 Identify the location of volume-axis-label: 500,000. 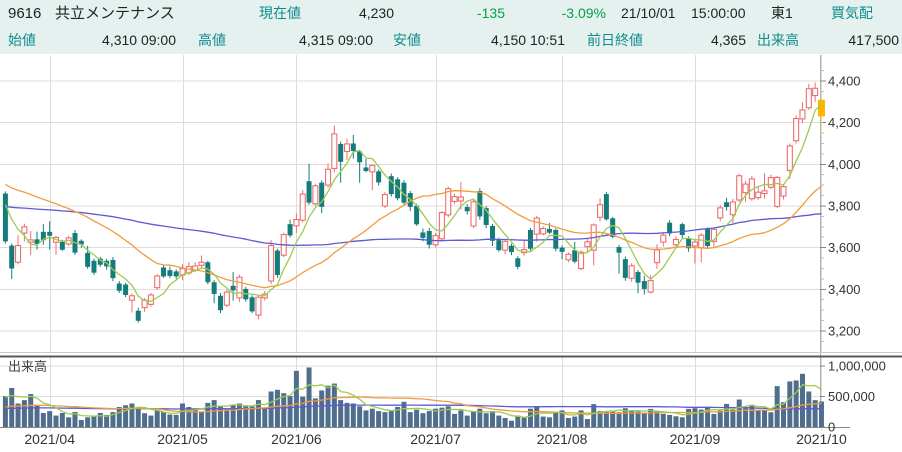
(851, 396).